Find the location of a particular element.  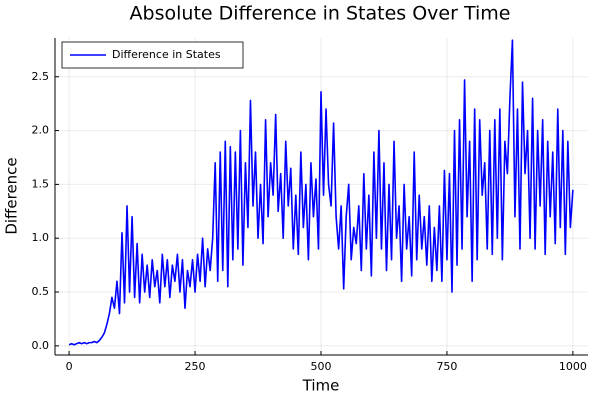

x-tick-label: 1000 is located at coordinates (573, 366).